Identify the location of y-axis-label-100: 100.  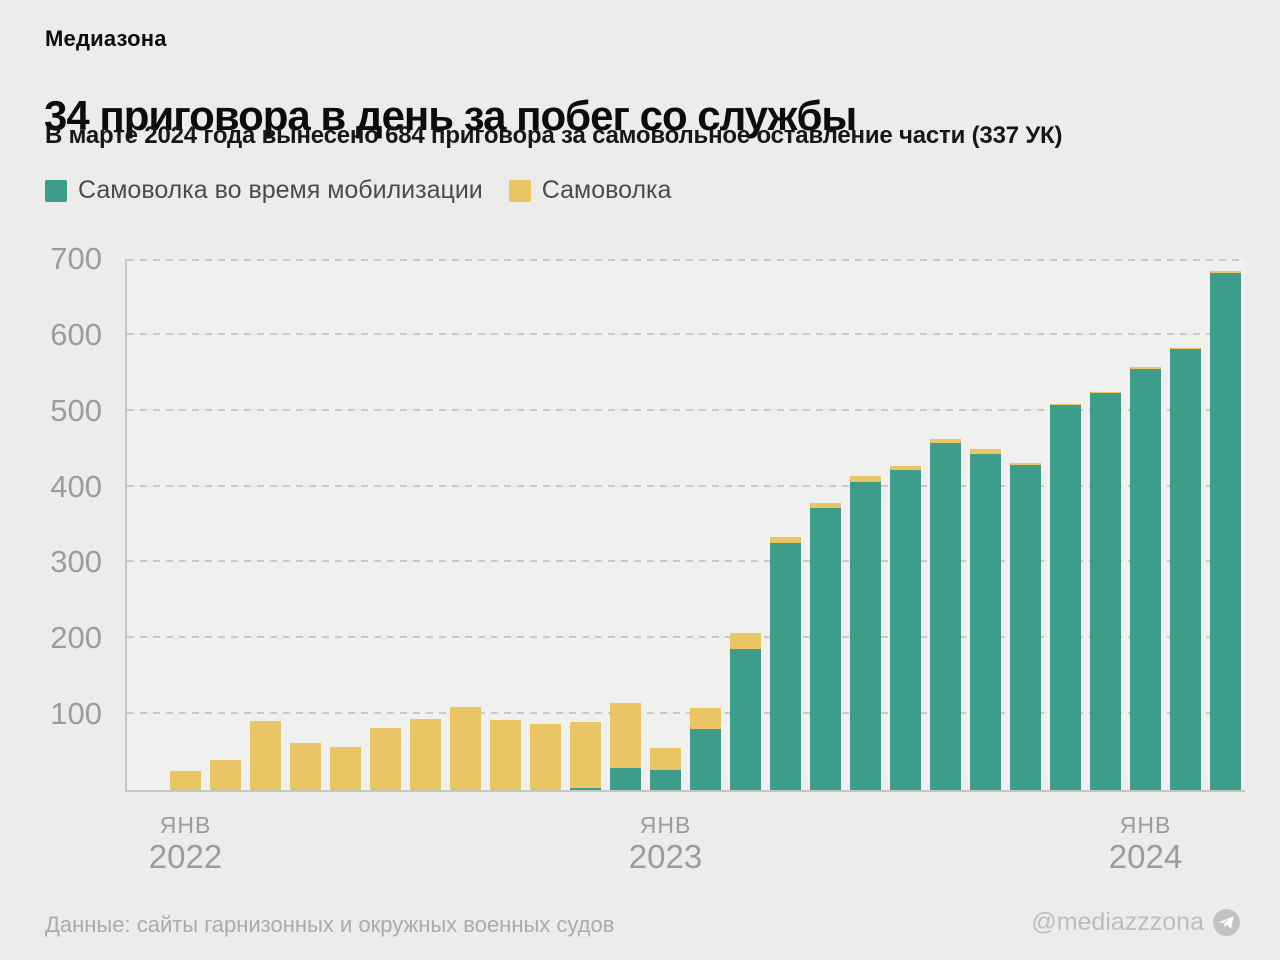
(76, 714).